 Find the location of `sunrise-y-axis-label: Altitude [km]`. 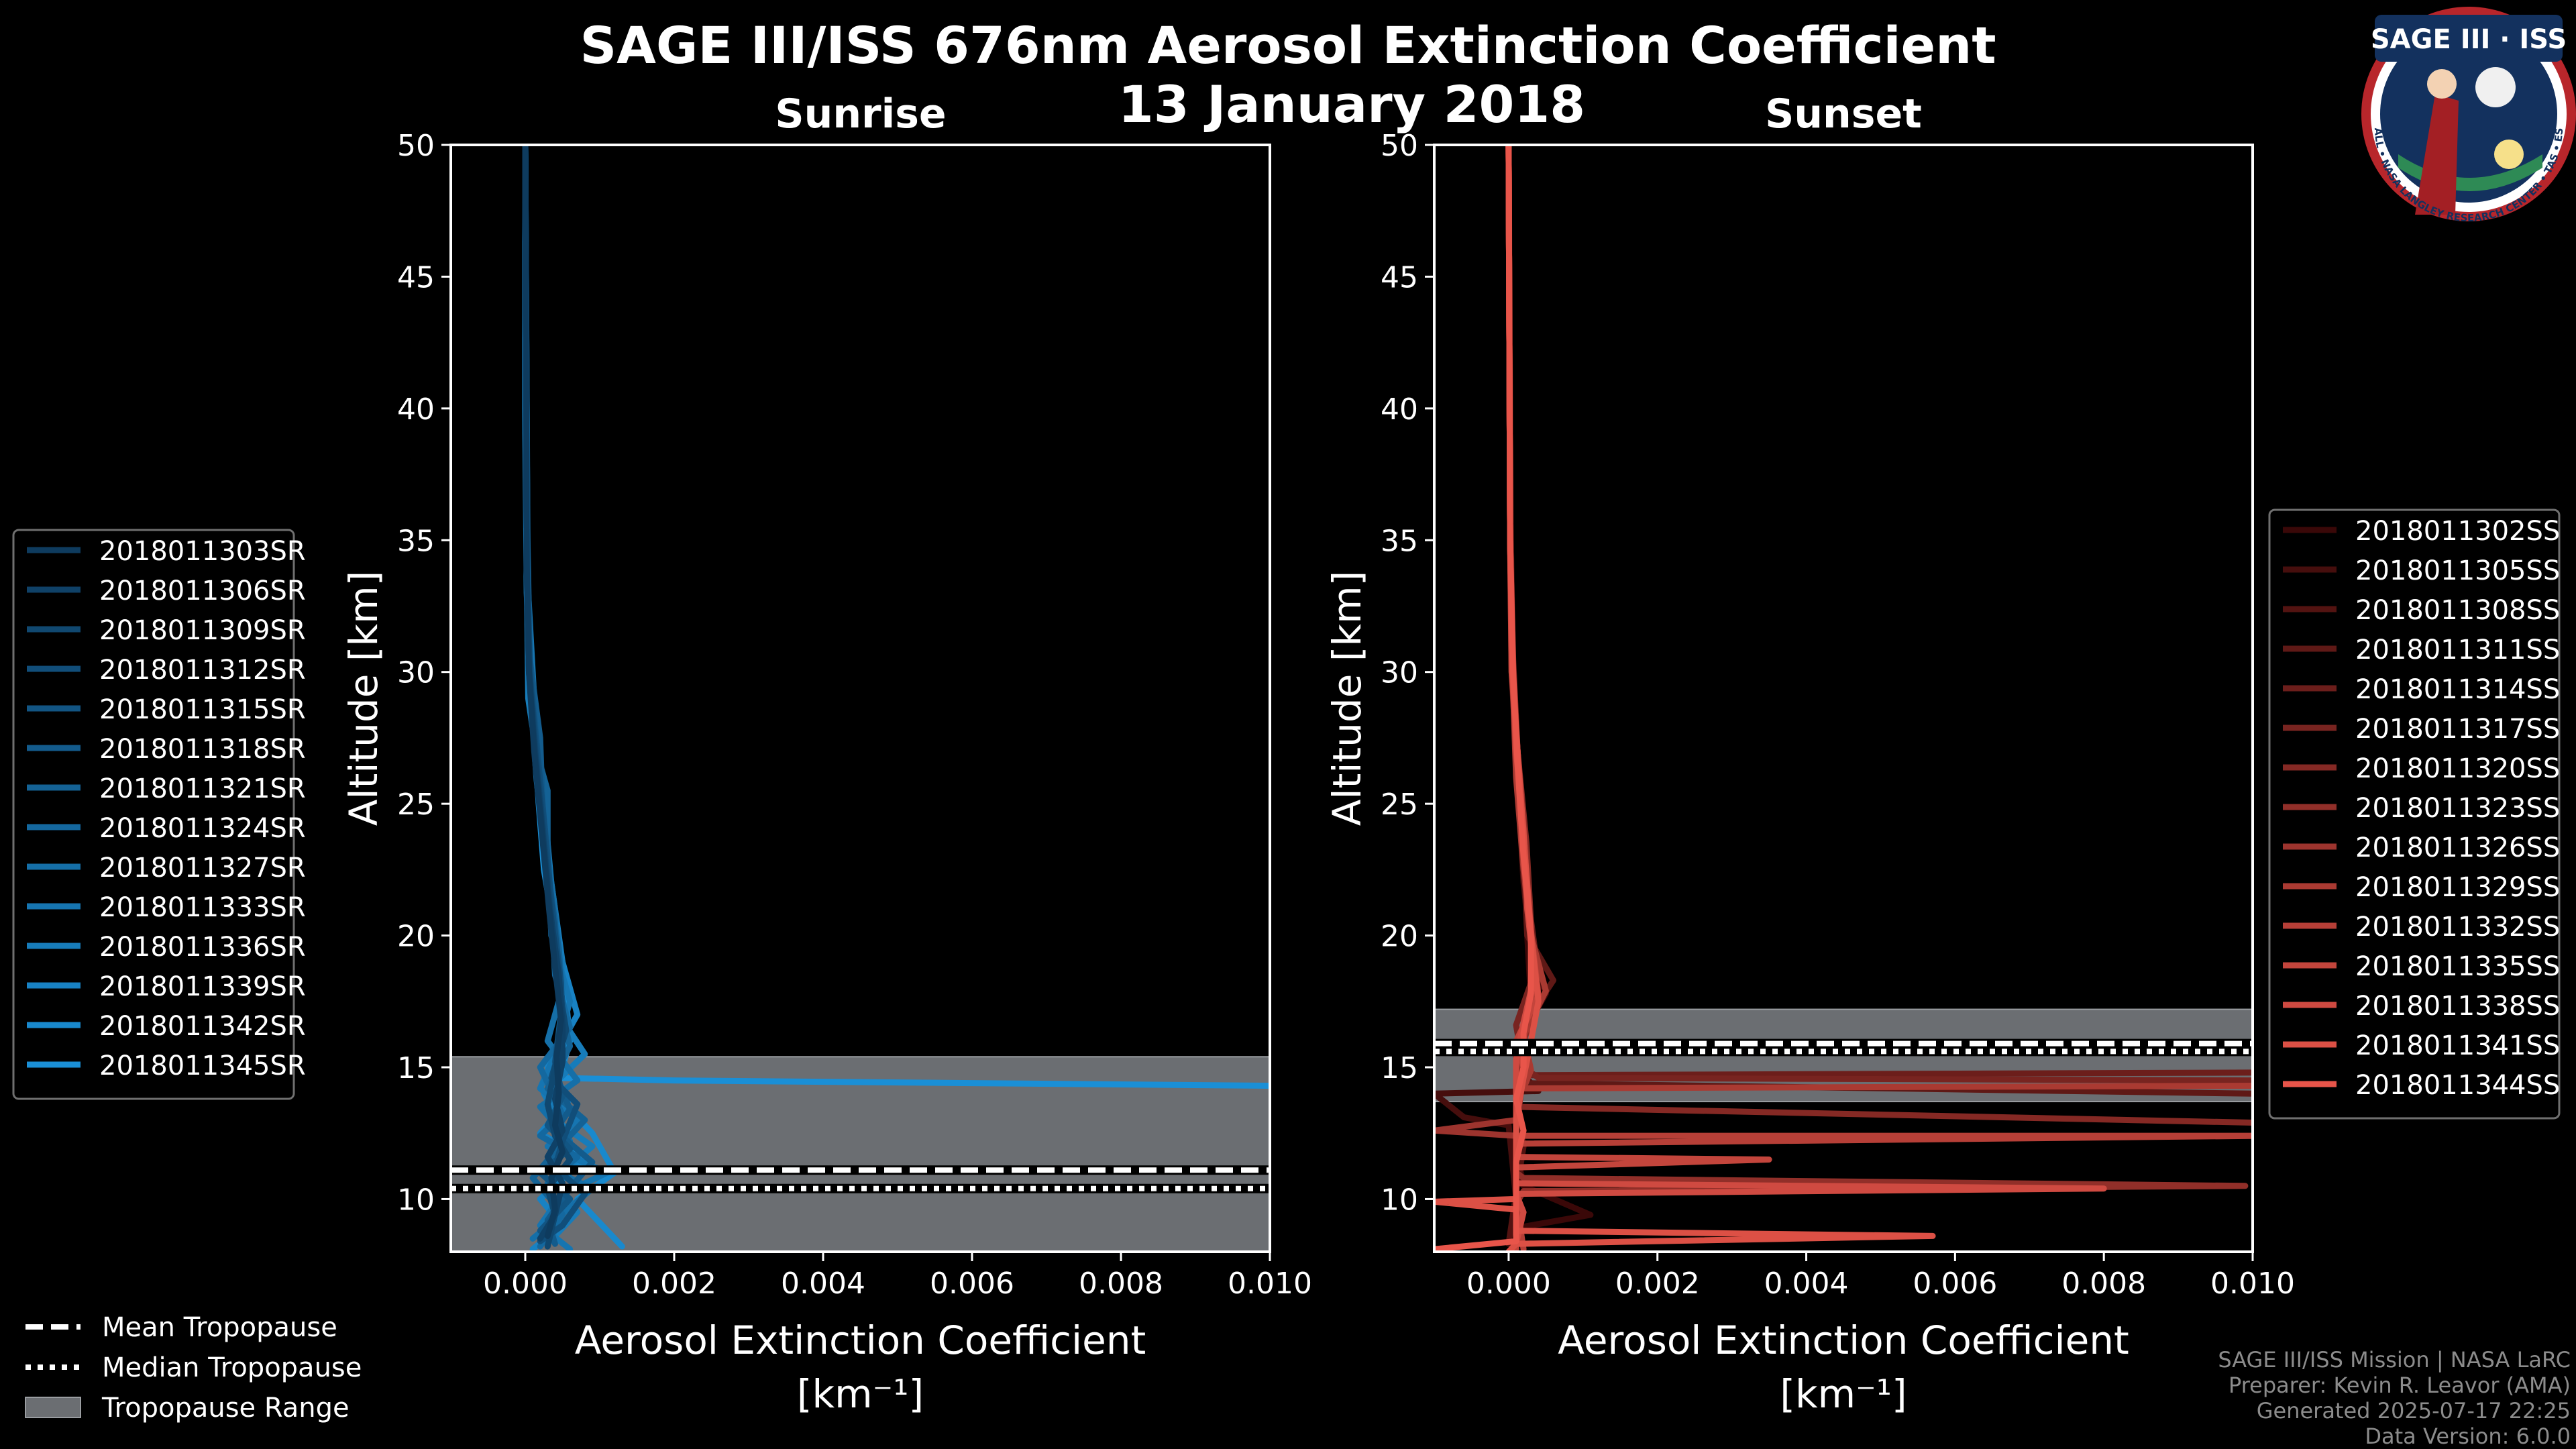

sunrise-y-axis-label: Altitude [km] is located at coordinates (363, 698).